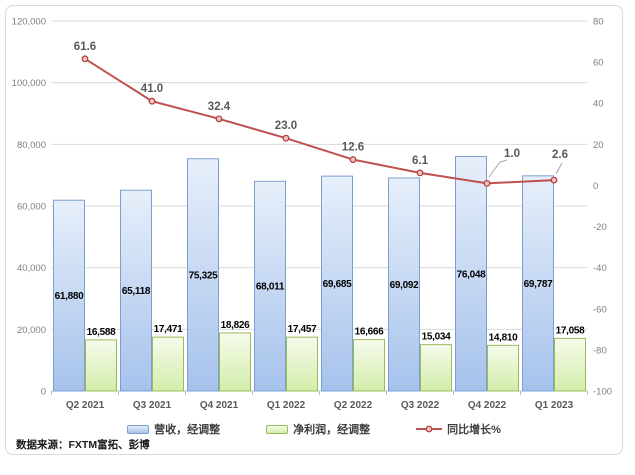 Image resolution: width=635 pixels, height=475 pixels. Describe the element at coordinates (571, 330) in the screenshot. I see `net-profit-value-label: 17,058` at that location.